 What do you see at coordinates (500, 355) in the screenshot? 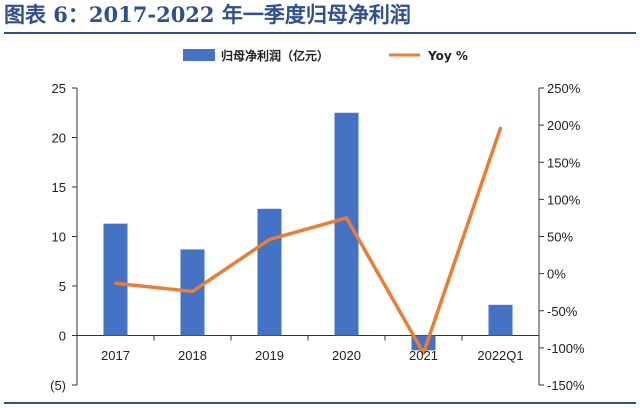
I see `x-tick-label: 2022Q1` at bounding box center [500, 355].